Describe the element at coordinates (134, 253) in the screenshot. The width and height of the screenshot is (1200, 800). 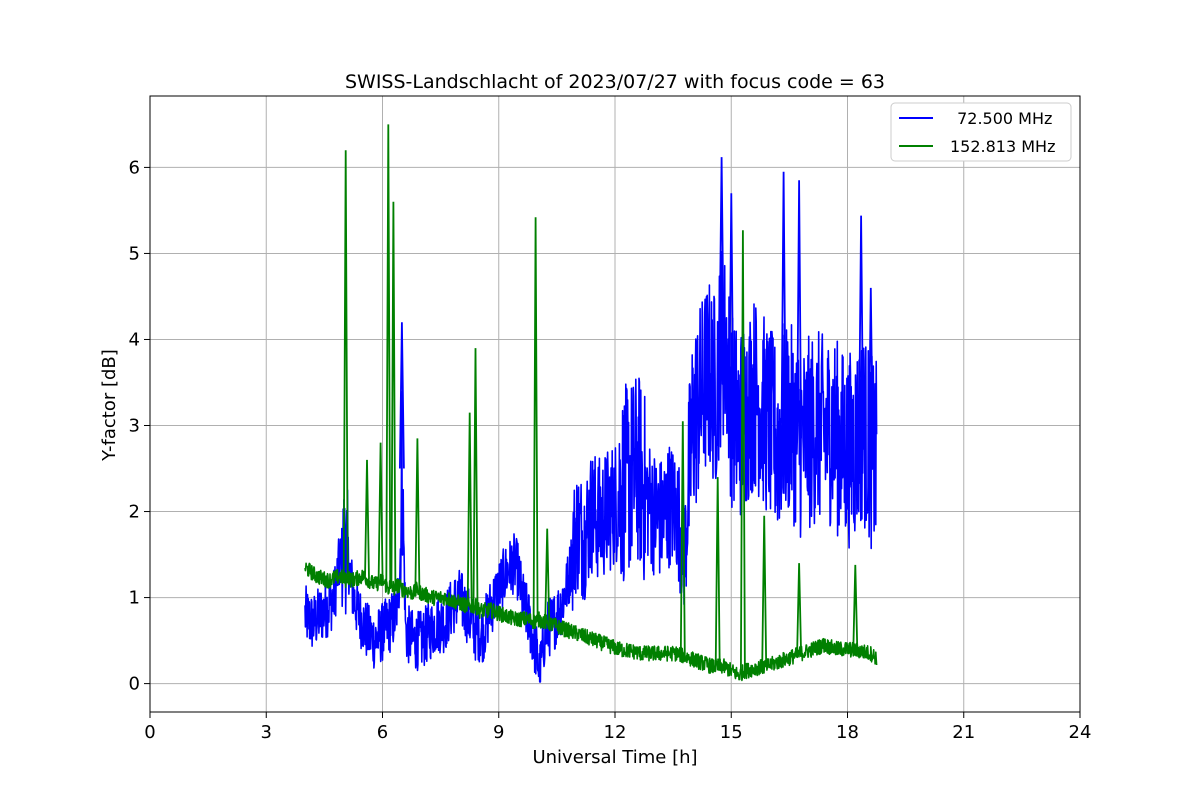
I see `y-tick-label: 5` at that location.